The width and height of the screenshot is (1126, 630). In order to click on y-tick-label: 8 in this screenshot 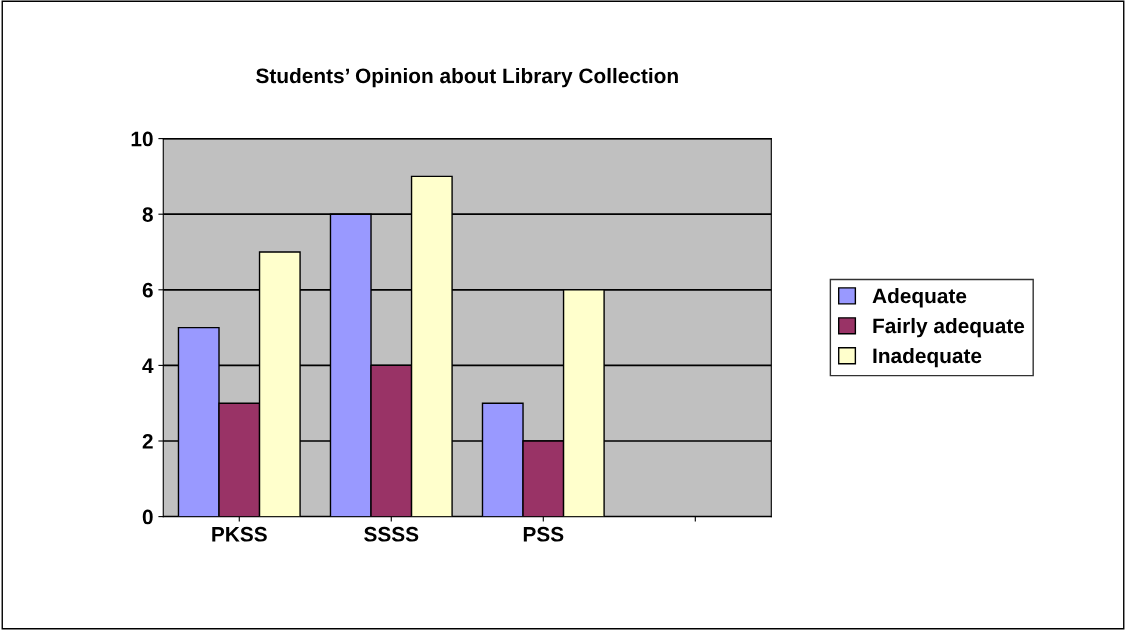, I will do `click(147, 214)`.